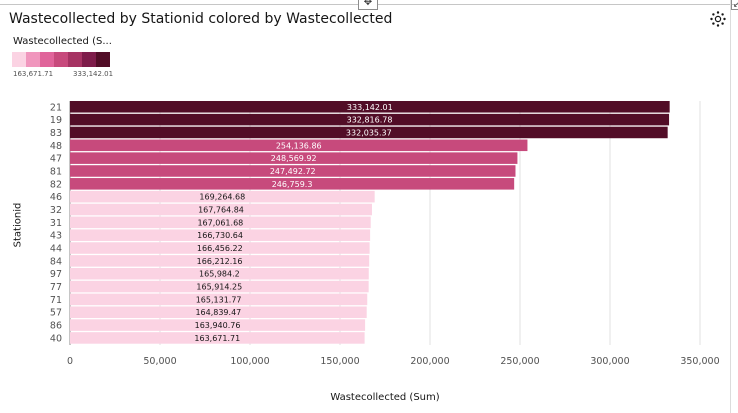  I want to click on bar-value-label: 332,035.37, so click(369, 132).